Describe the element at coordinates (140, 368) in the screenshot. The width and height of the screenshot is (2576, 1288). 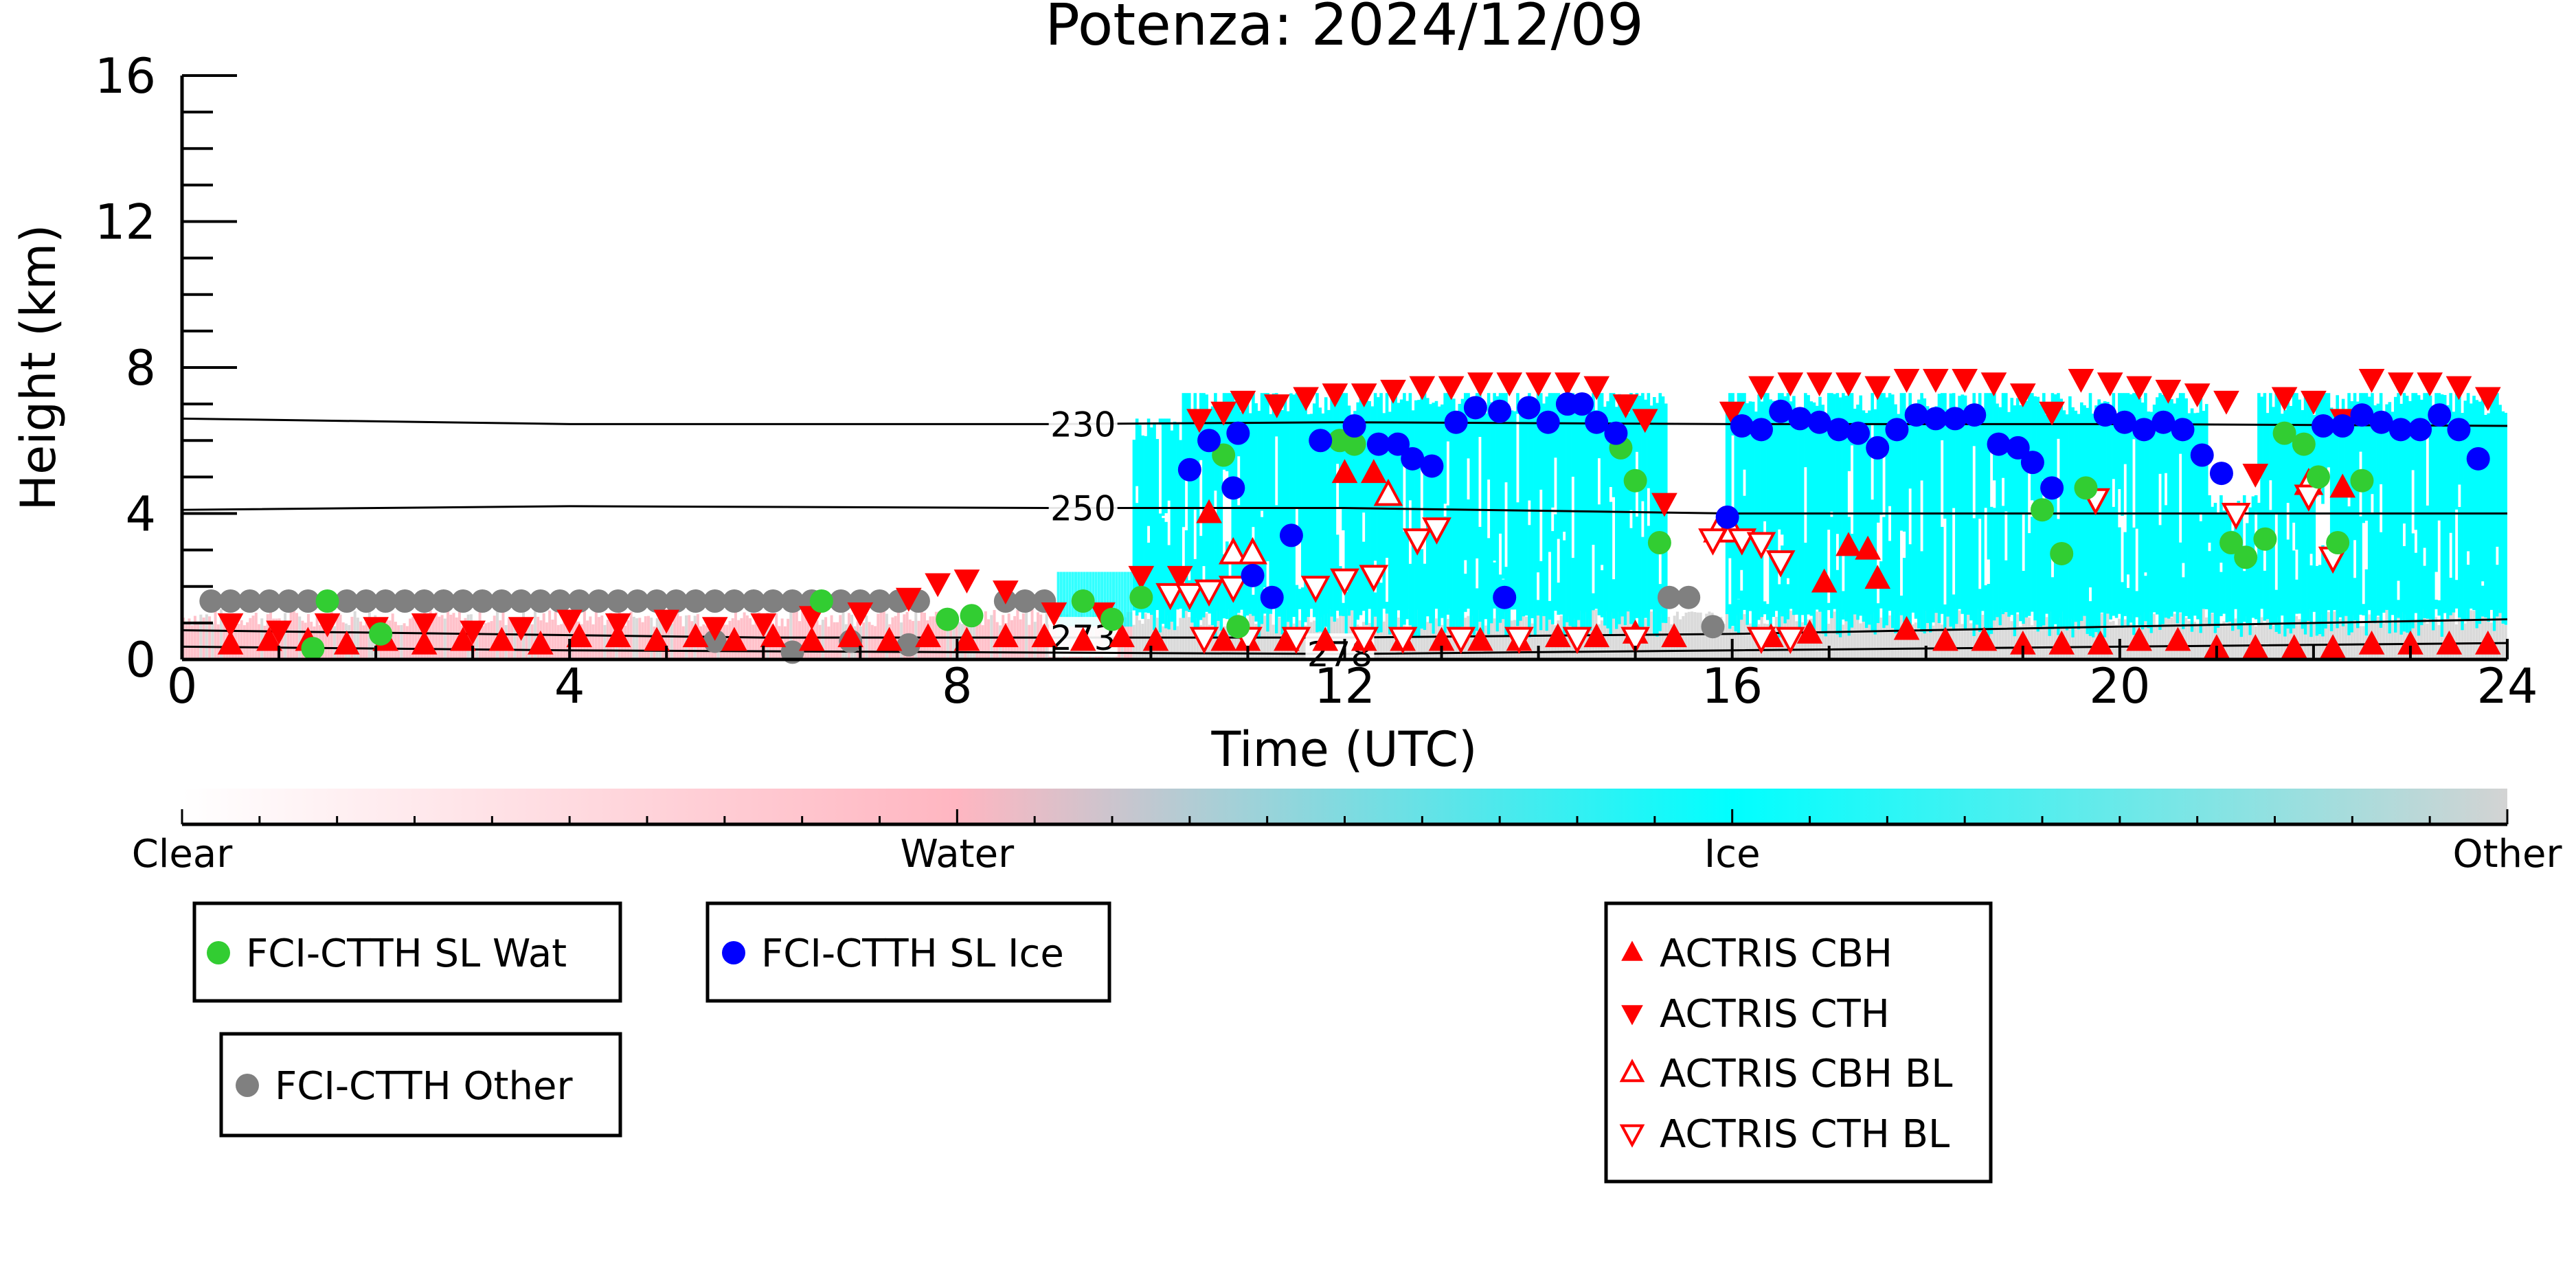
I see `y-tick-label: 8` at that location.